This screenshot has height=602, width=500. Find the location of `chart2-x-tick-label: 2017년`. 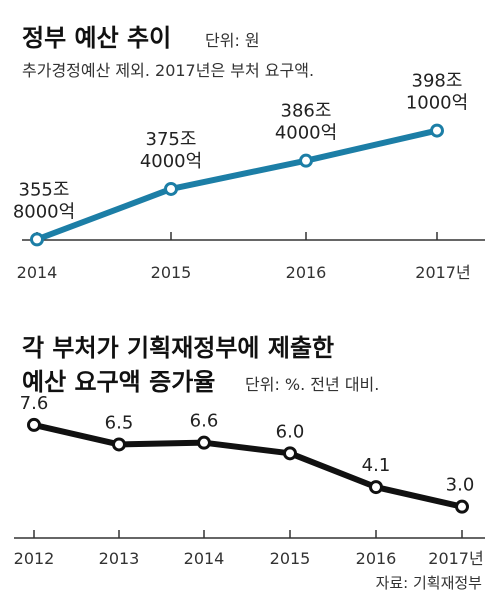

chart2-x-tick-label: 2017년 is located at coordinates (455, 558).